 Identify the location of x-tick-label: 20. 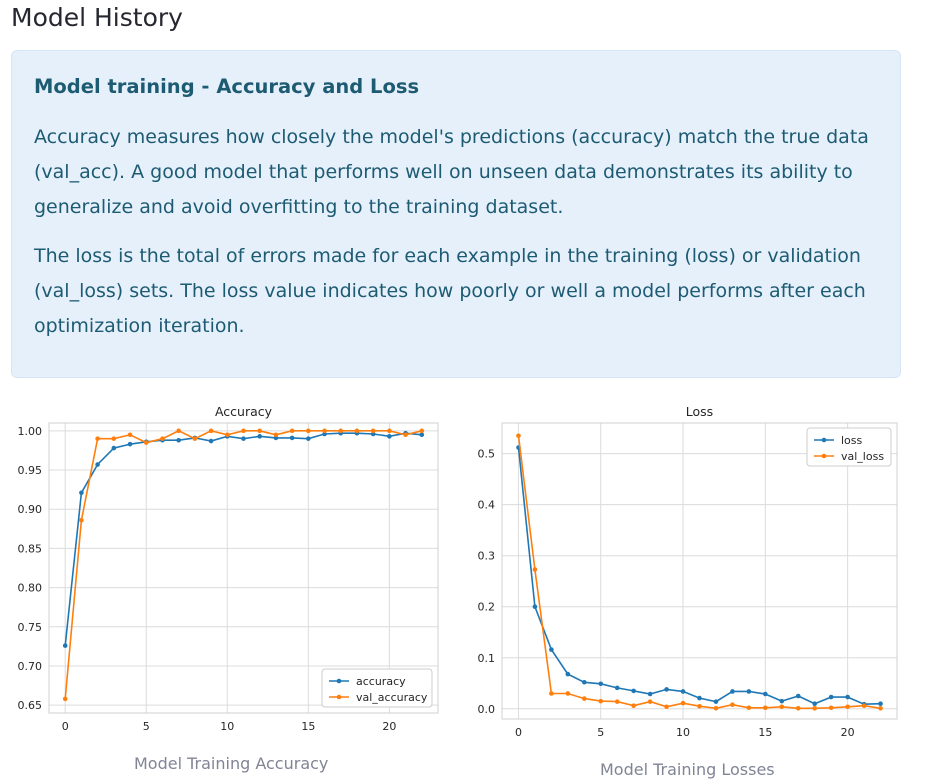
(389, 726).